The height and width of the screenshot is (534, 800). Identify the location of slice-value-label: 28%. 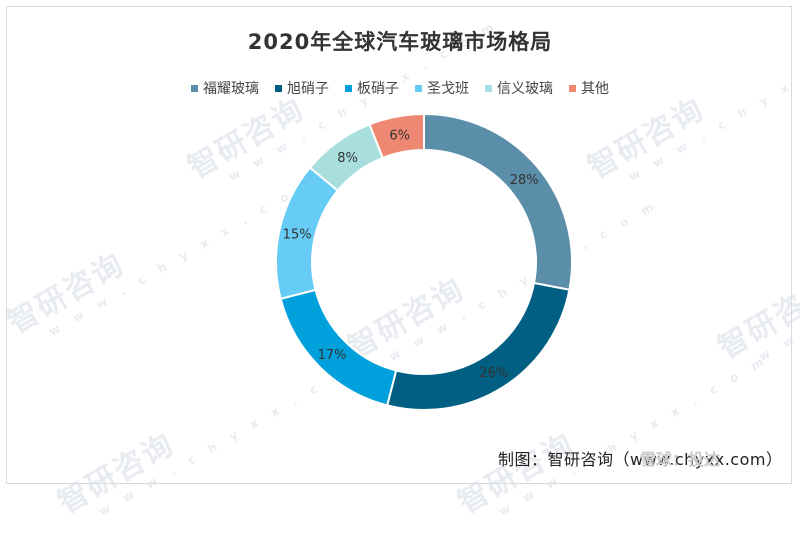
(524, 180).